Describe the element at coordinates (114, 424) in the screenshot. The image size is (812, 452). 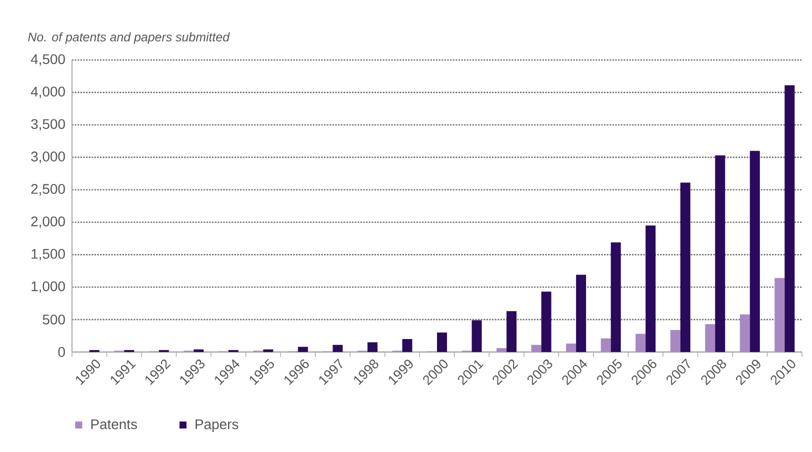
I see `legend-label: Patents` at that location.